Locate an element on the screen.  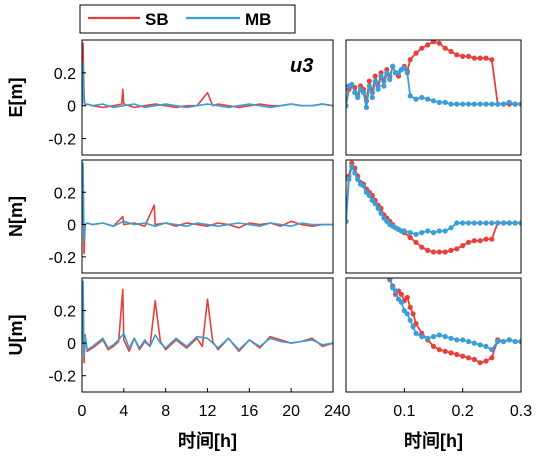
x-tick-label: 0 is located at coordinates (82, 411).